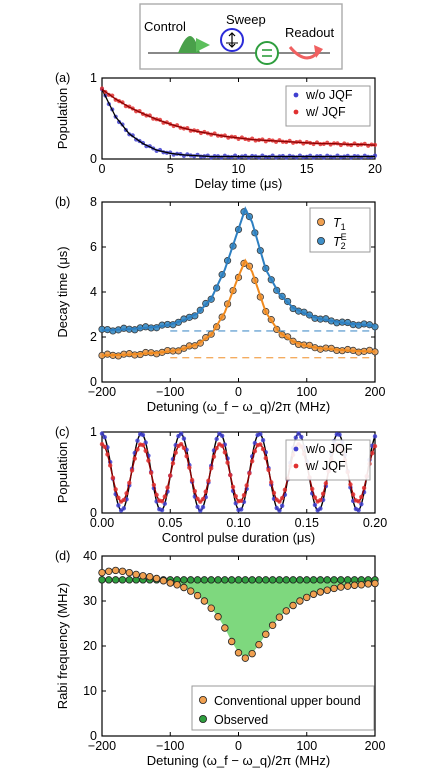 This screenshot has height=778, width=436. Describe the element at coordinates (325, 466) in the screenshot. I see `legend-label: w/ JQF` at that location.